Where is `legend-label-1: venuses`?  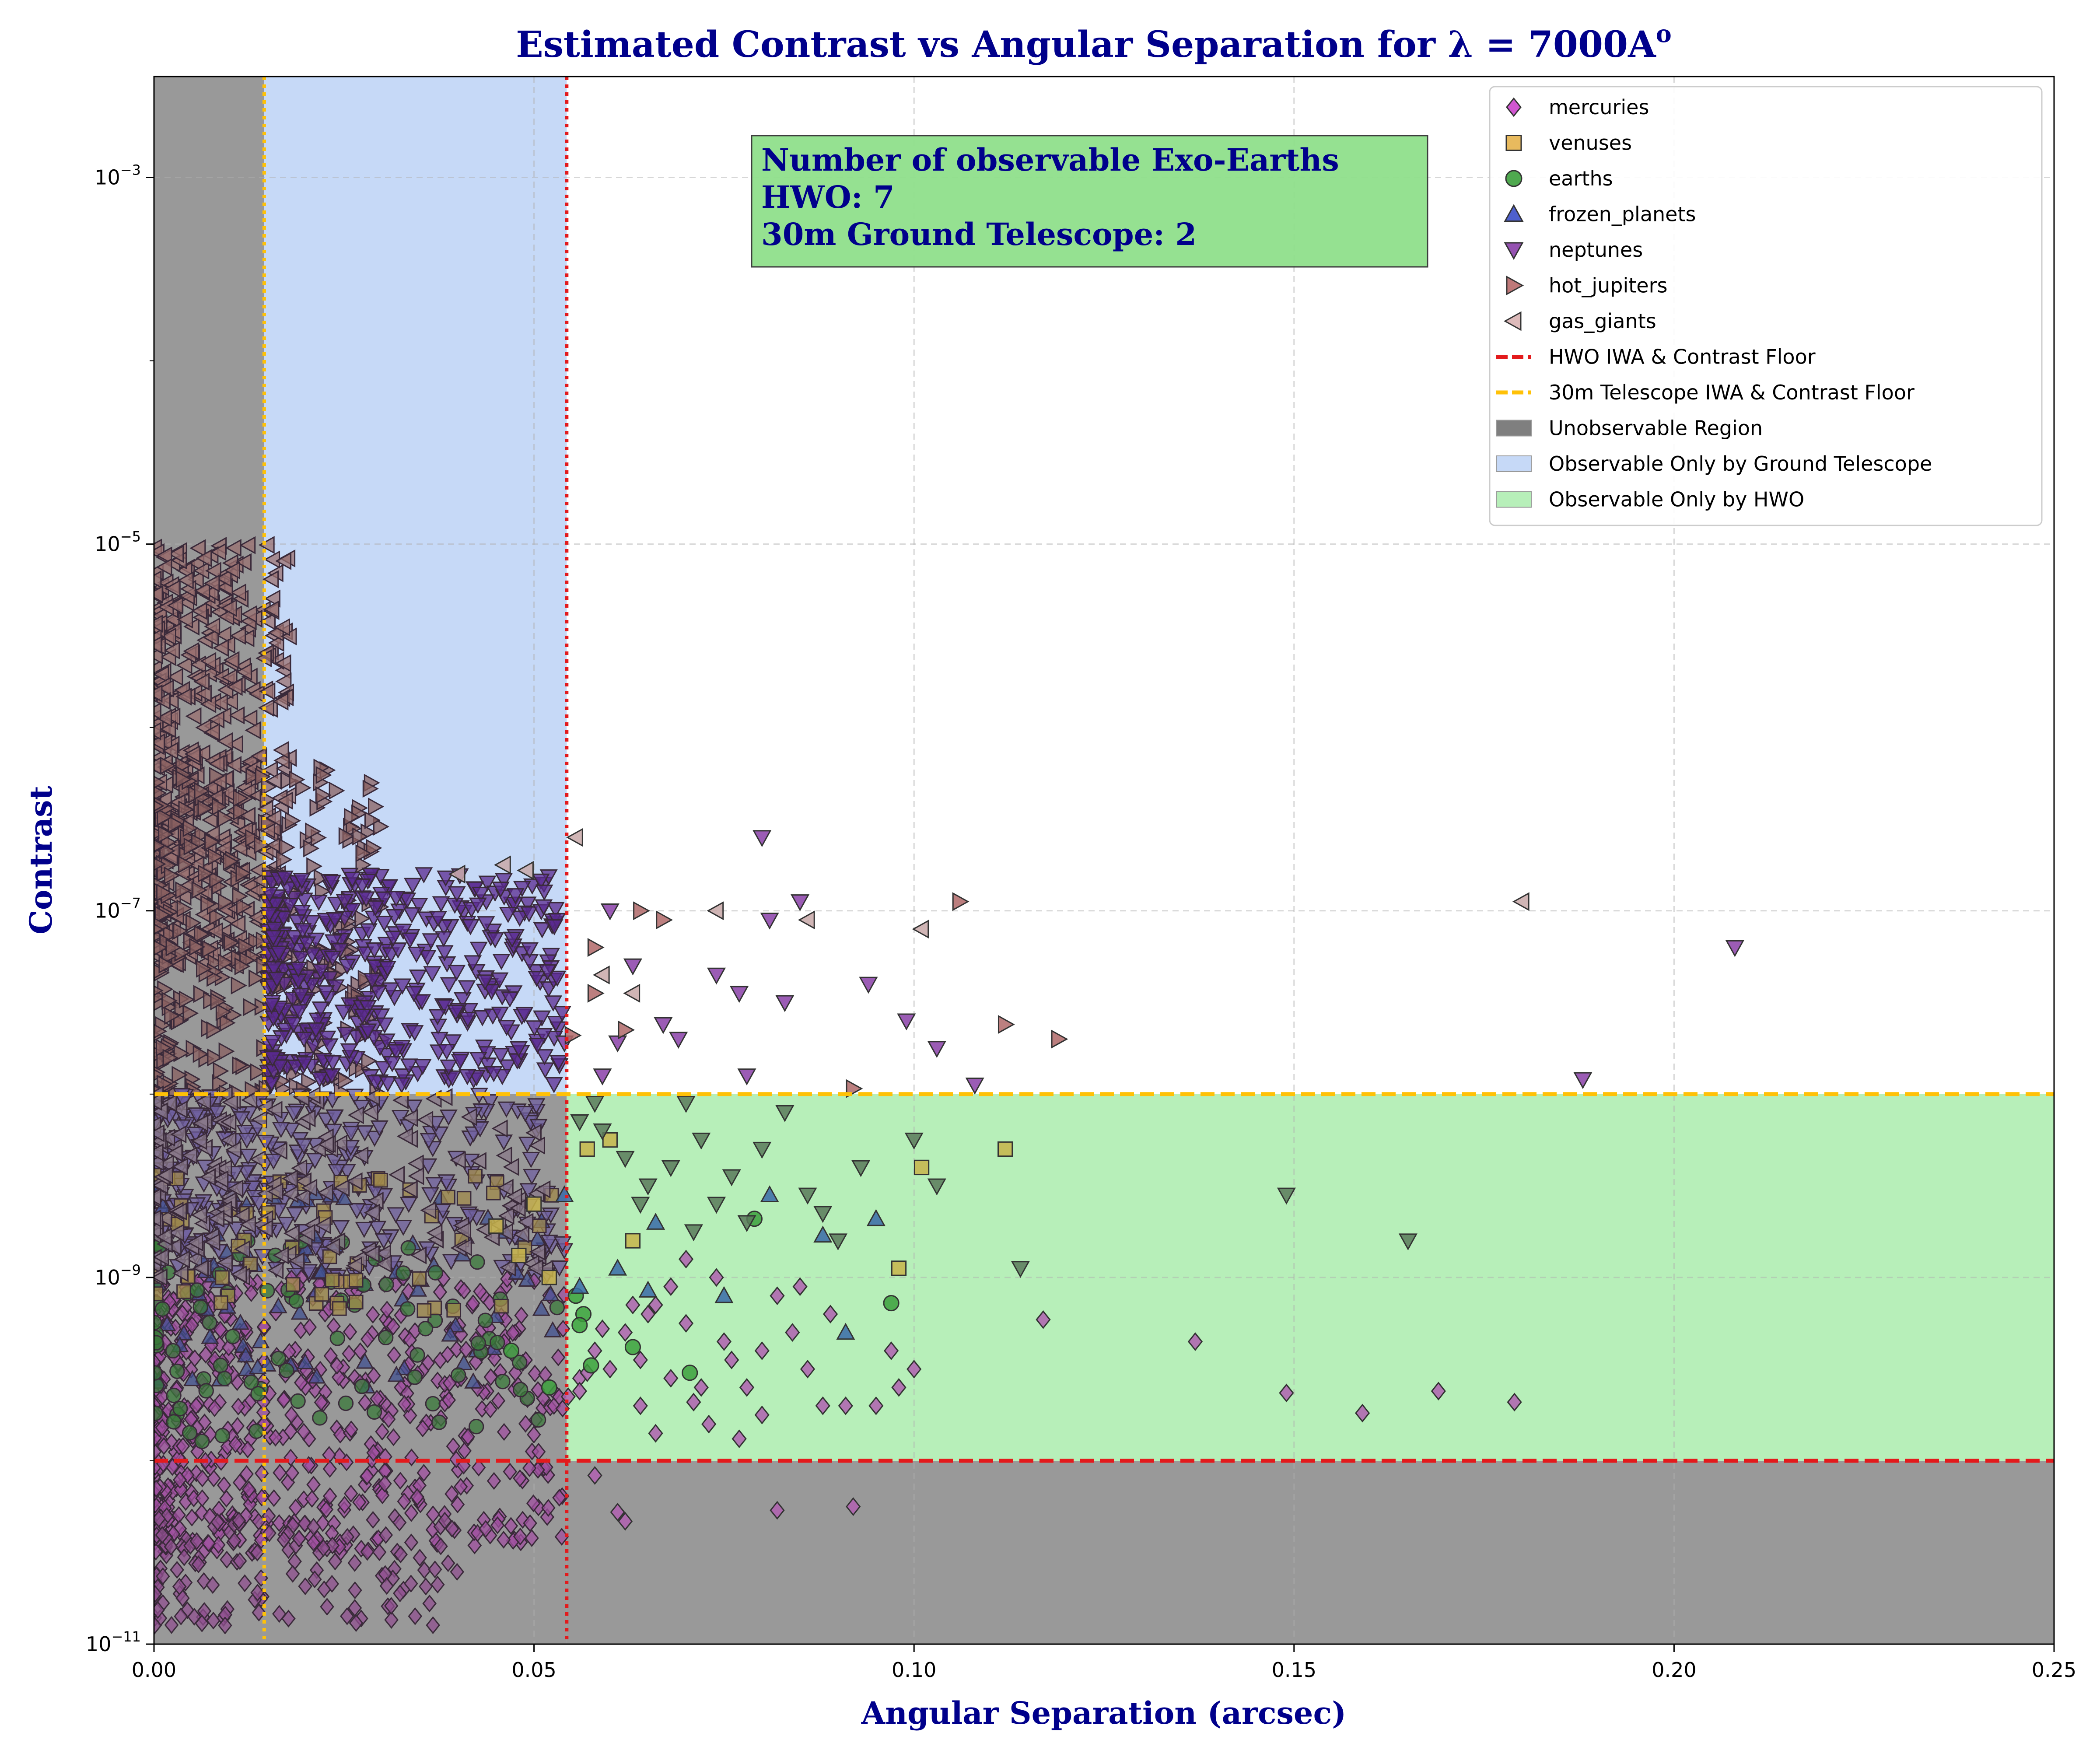
legend-label-1: venuses is located at coordinates (1590, 143).